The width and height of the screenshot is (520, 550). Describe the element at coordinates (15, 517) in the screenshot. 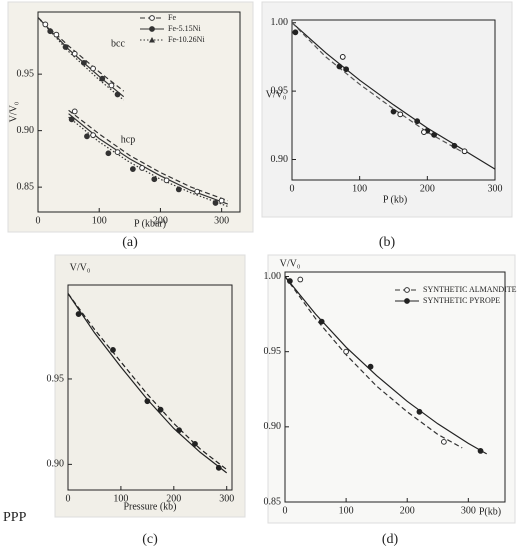

I see `side-text: PPP` at that location.